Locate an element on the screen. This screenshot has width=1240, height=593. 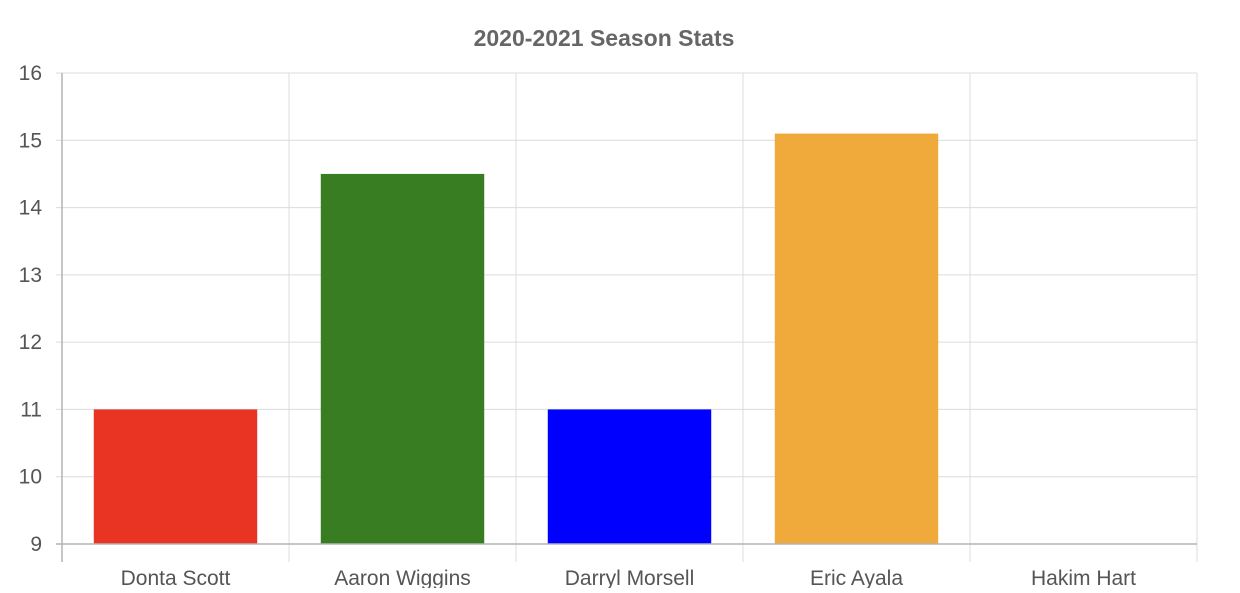
x-tick-label: Donta Scott is located at coordinates (176, 577).